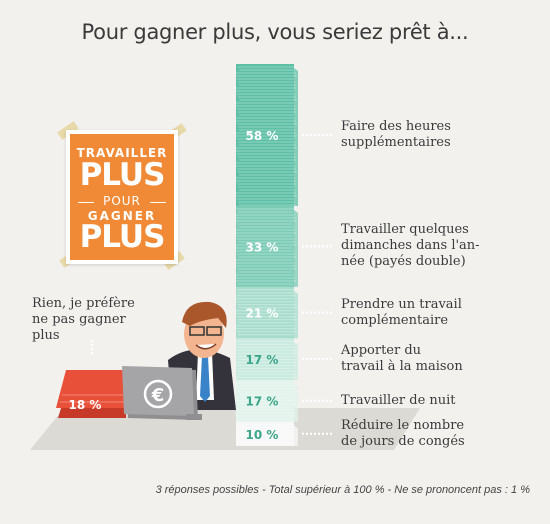 The height and width of the screenshot is (524, 550). I want to click on poster-line-1: TRAVAILLER, so click(122, 153).